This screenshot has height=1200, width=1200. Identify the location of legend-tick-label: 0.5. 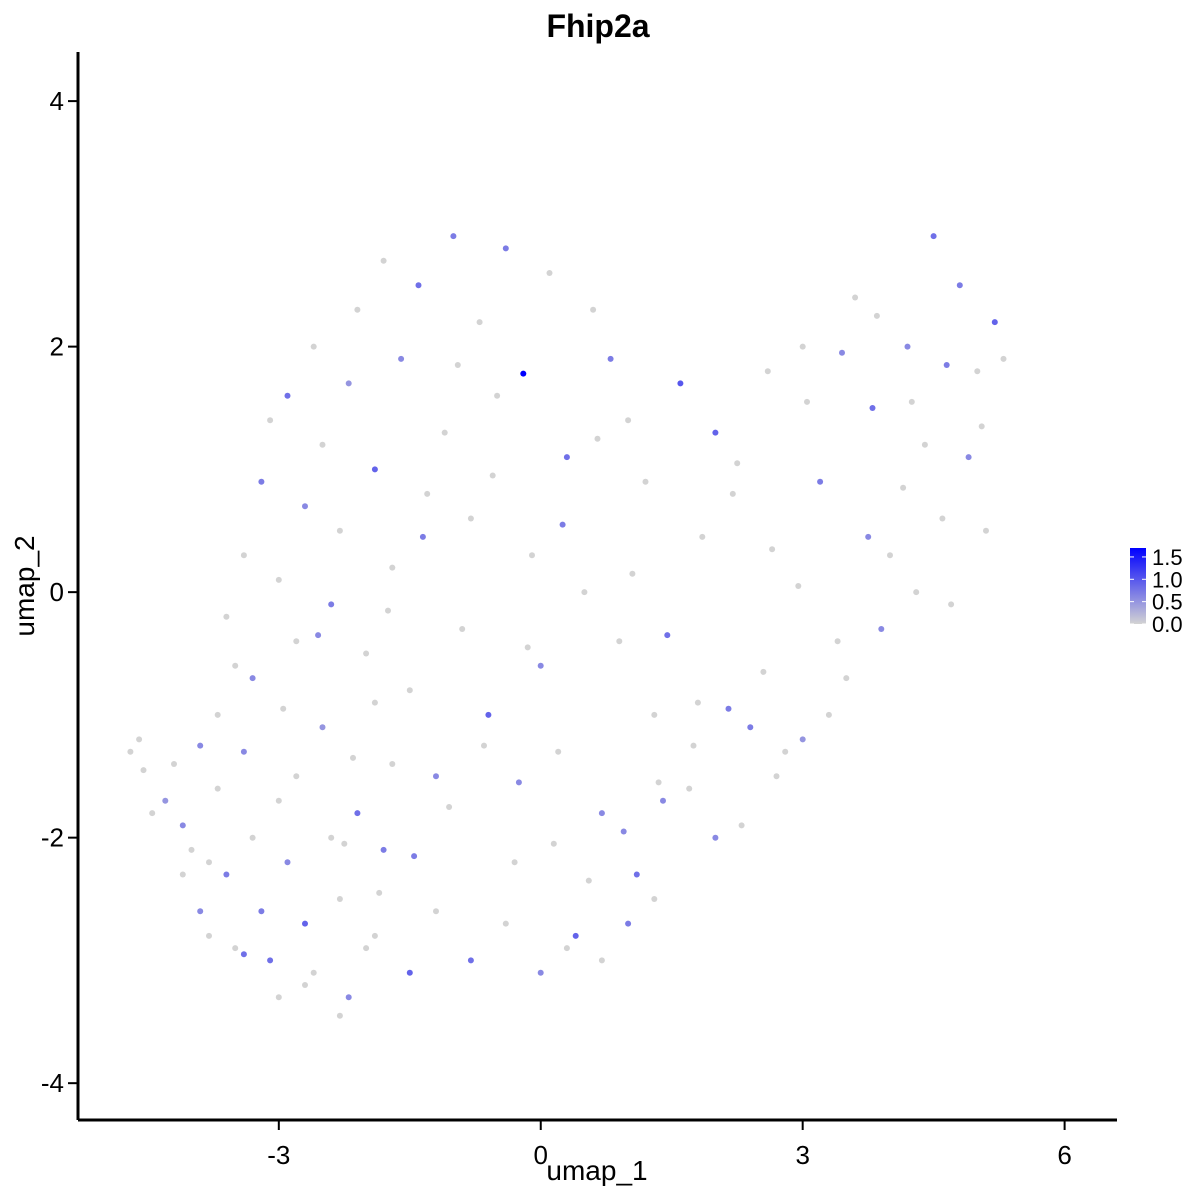
(1167, 602).